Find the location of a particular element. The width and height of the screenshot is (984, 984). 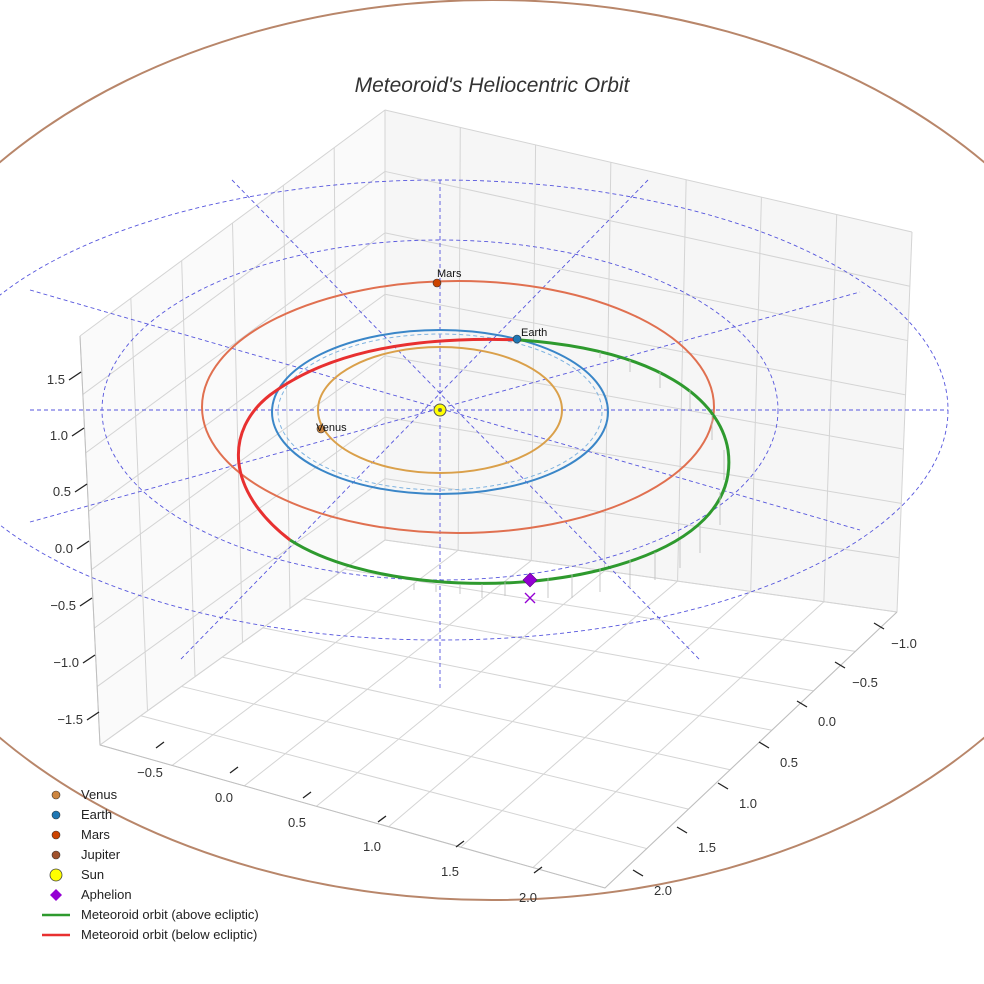

legend-label: Mars is located at coordinates (95, 834).